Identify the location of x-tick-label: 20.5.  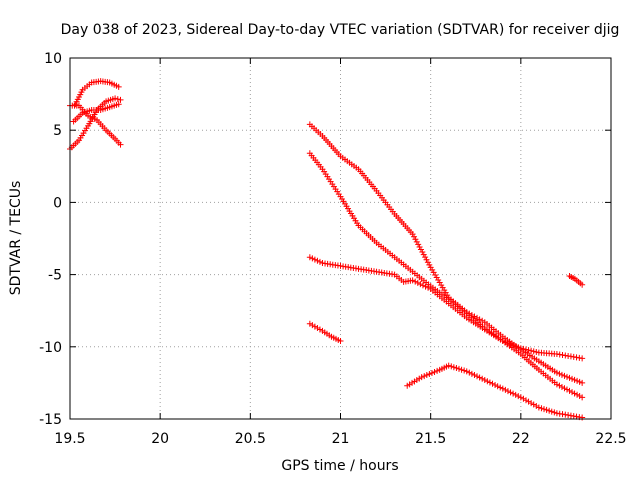
(250, 439).